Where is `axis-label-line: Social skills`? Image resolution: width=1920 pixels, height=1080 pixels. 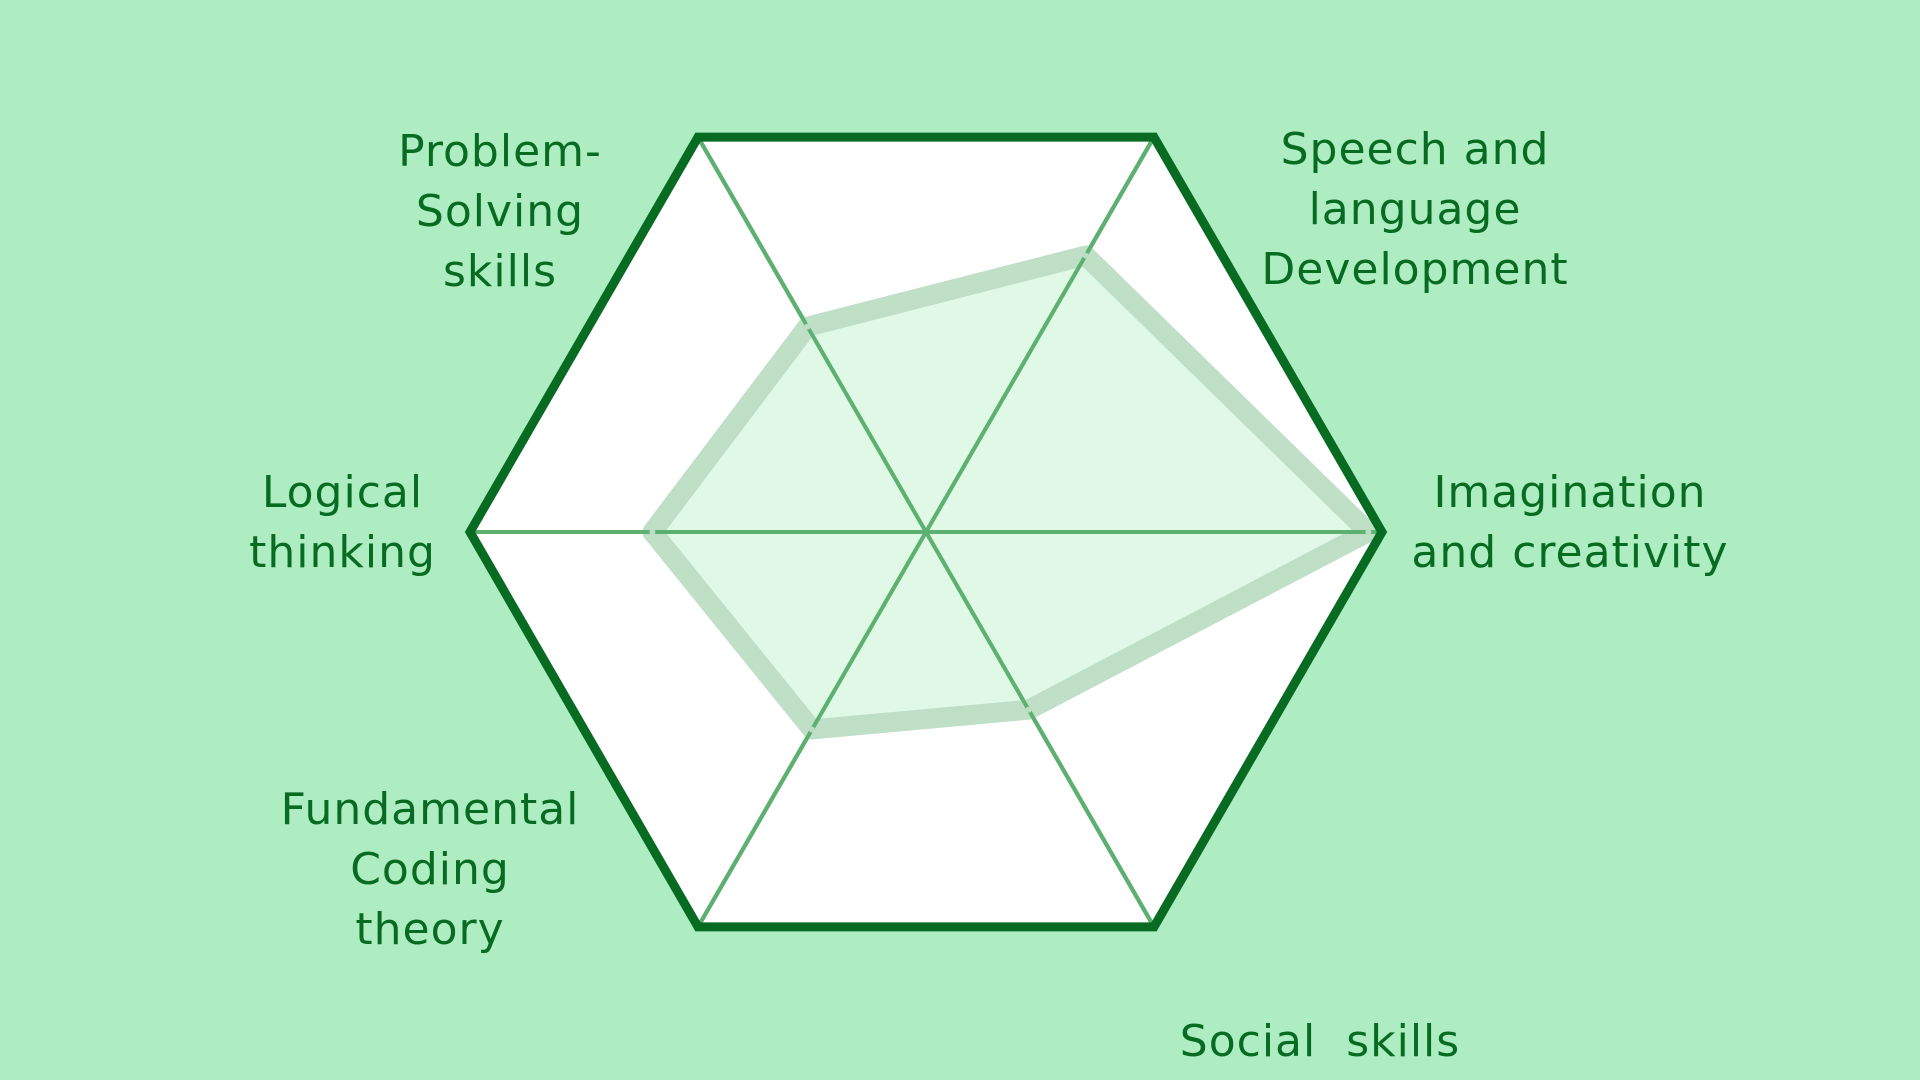
axis-label-line: Social skills is located at coordinates (1320, 1041).